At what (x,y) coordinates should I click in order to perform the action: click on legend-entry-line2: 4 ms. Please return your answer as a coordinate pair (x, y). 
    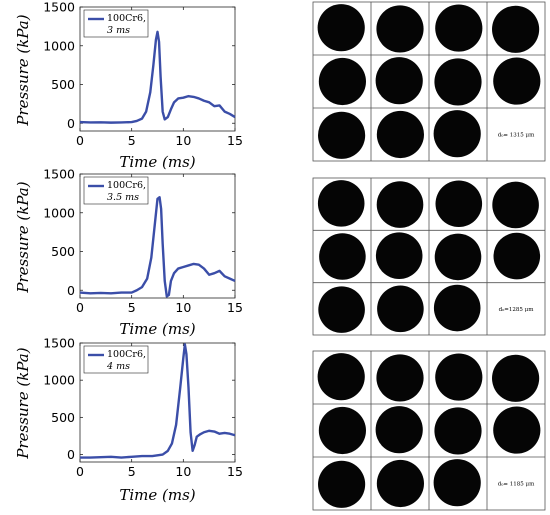
    Looking at the image, I should click on (118, 366).